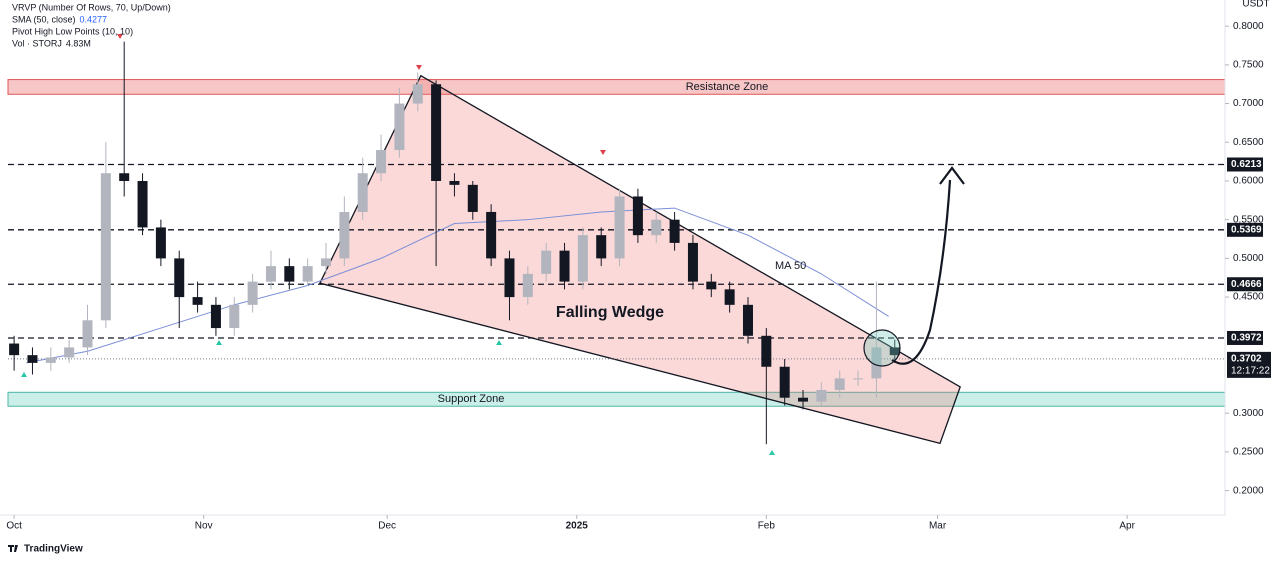 This screenshot has width=1280, height=561. What do you see at coordinates (1248, 219) in the screenshot?
I see `y-tick-label: 0.5500` at bounding box center [1248, 219].